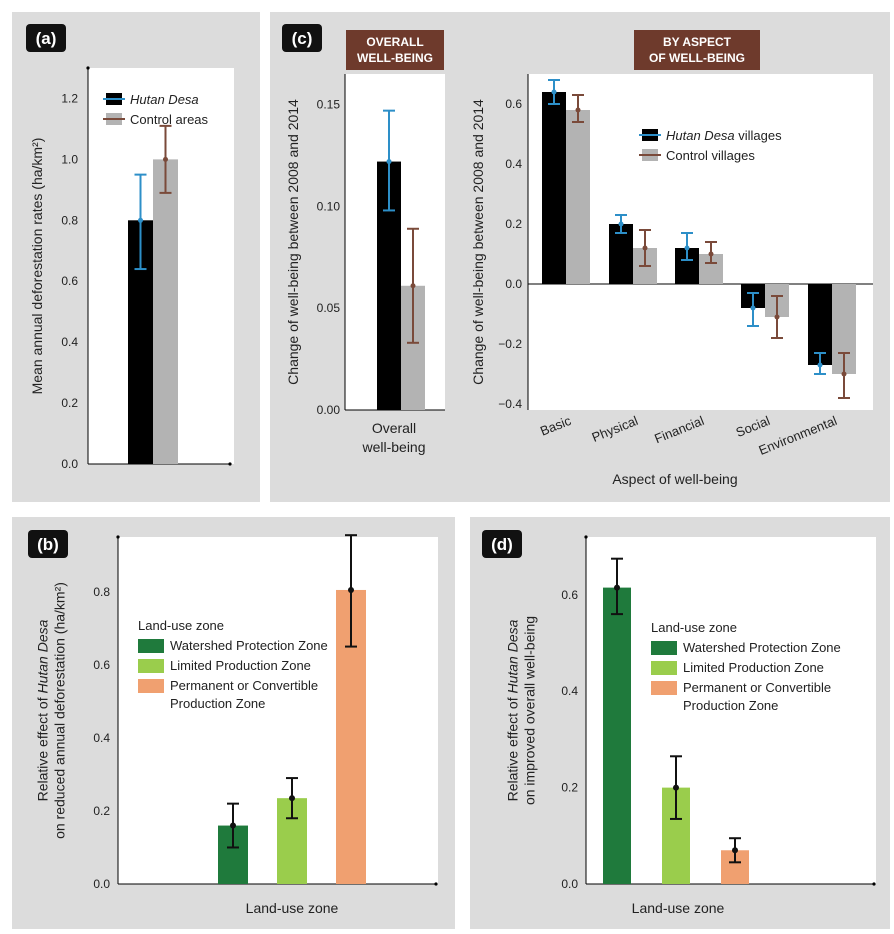 The height and width of the screenshot is (934, 894). Describe the element at coordinates (394, 42) in the screenshot. I see `c-banner-overall-line-1: OVERALL` at that location.